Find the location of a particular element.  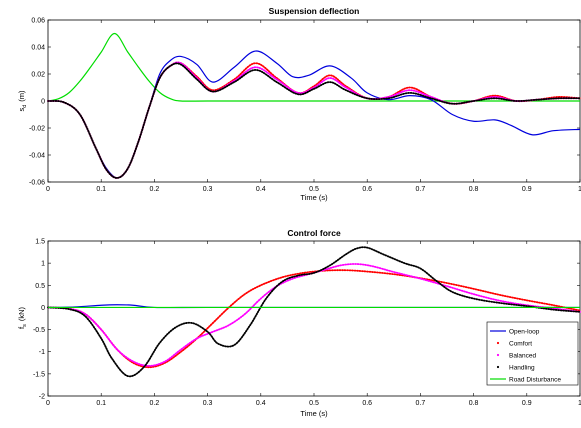

y-axis-label-symbol: s is located at coordinates (21, 110).